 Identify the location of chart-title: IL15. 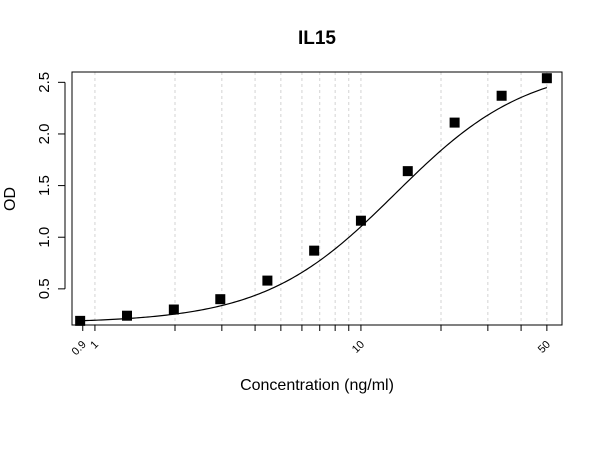
(317, 38).